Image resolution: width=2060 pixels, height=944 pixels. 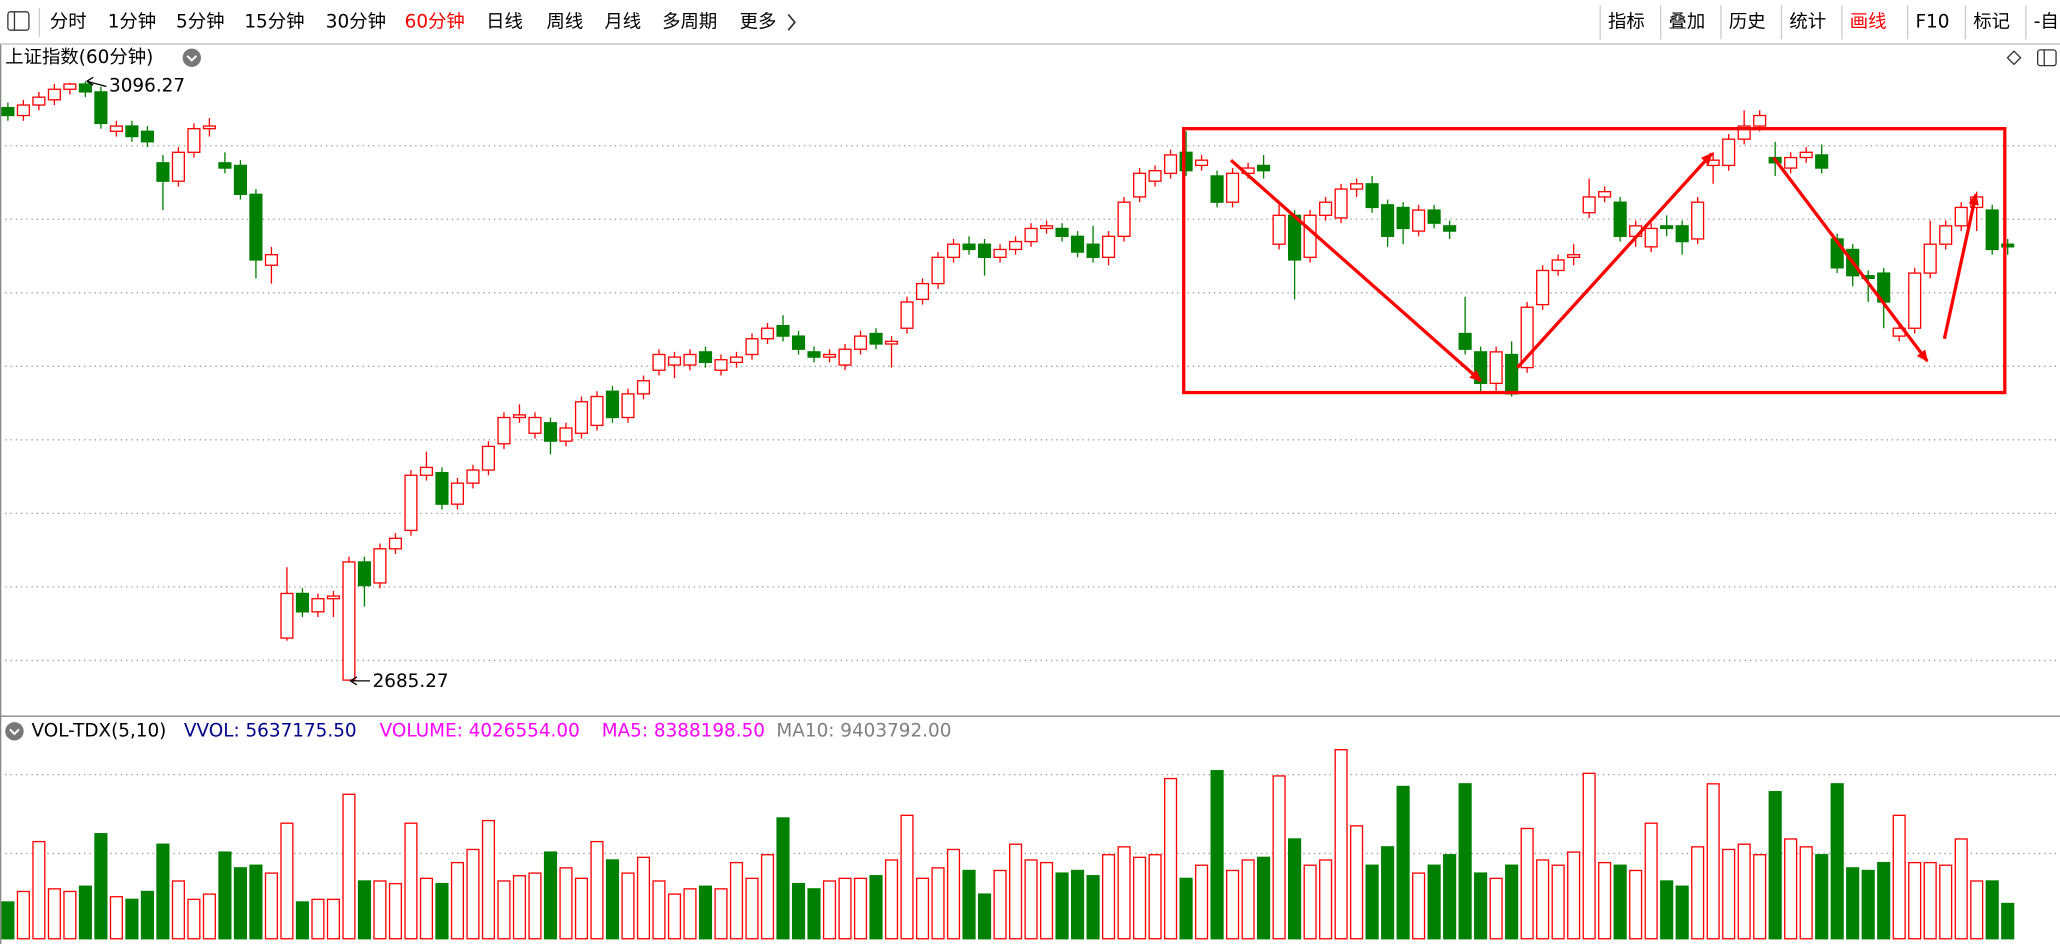 I want to click on annotation-leader, so click(x=96, y=84).